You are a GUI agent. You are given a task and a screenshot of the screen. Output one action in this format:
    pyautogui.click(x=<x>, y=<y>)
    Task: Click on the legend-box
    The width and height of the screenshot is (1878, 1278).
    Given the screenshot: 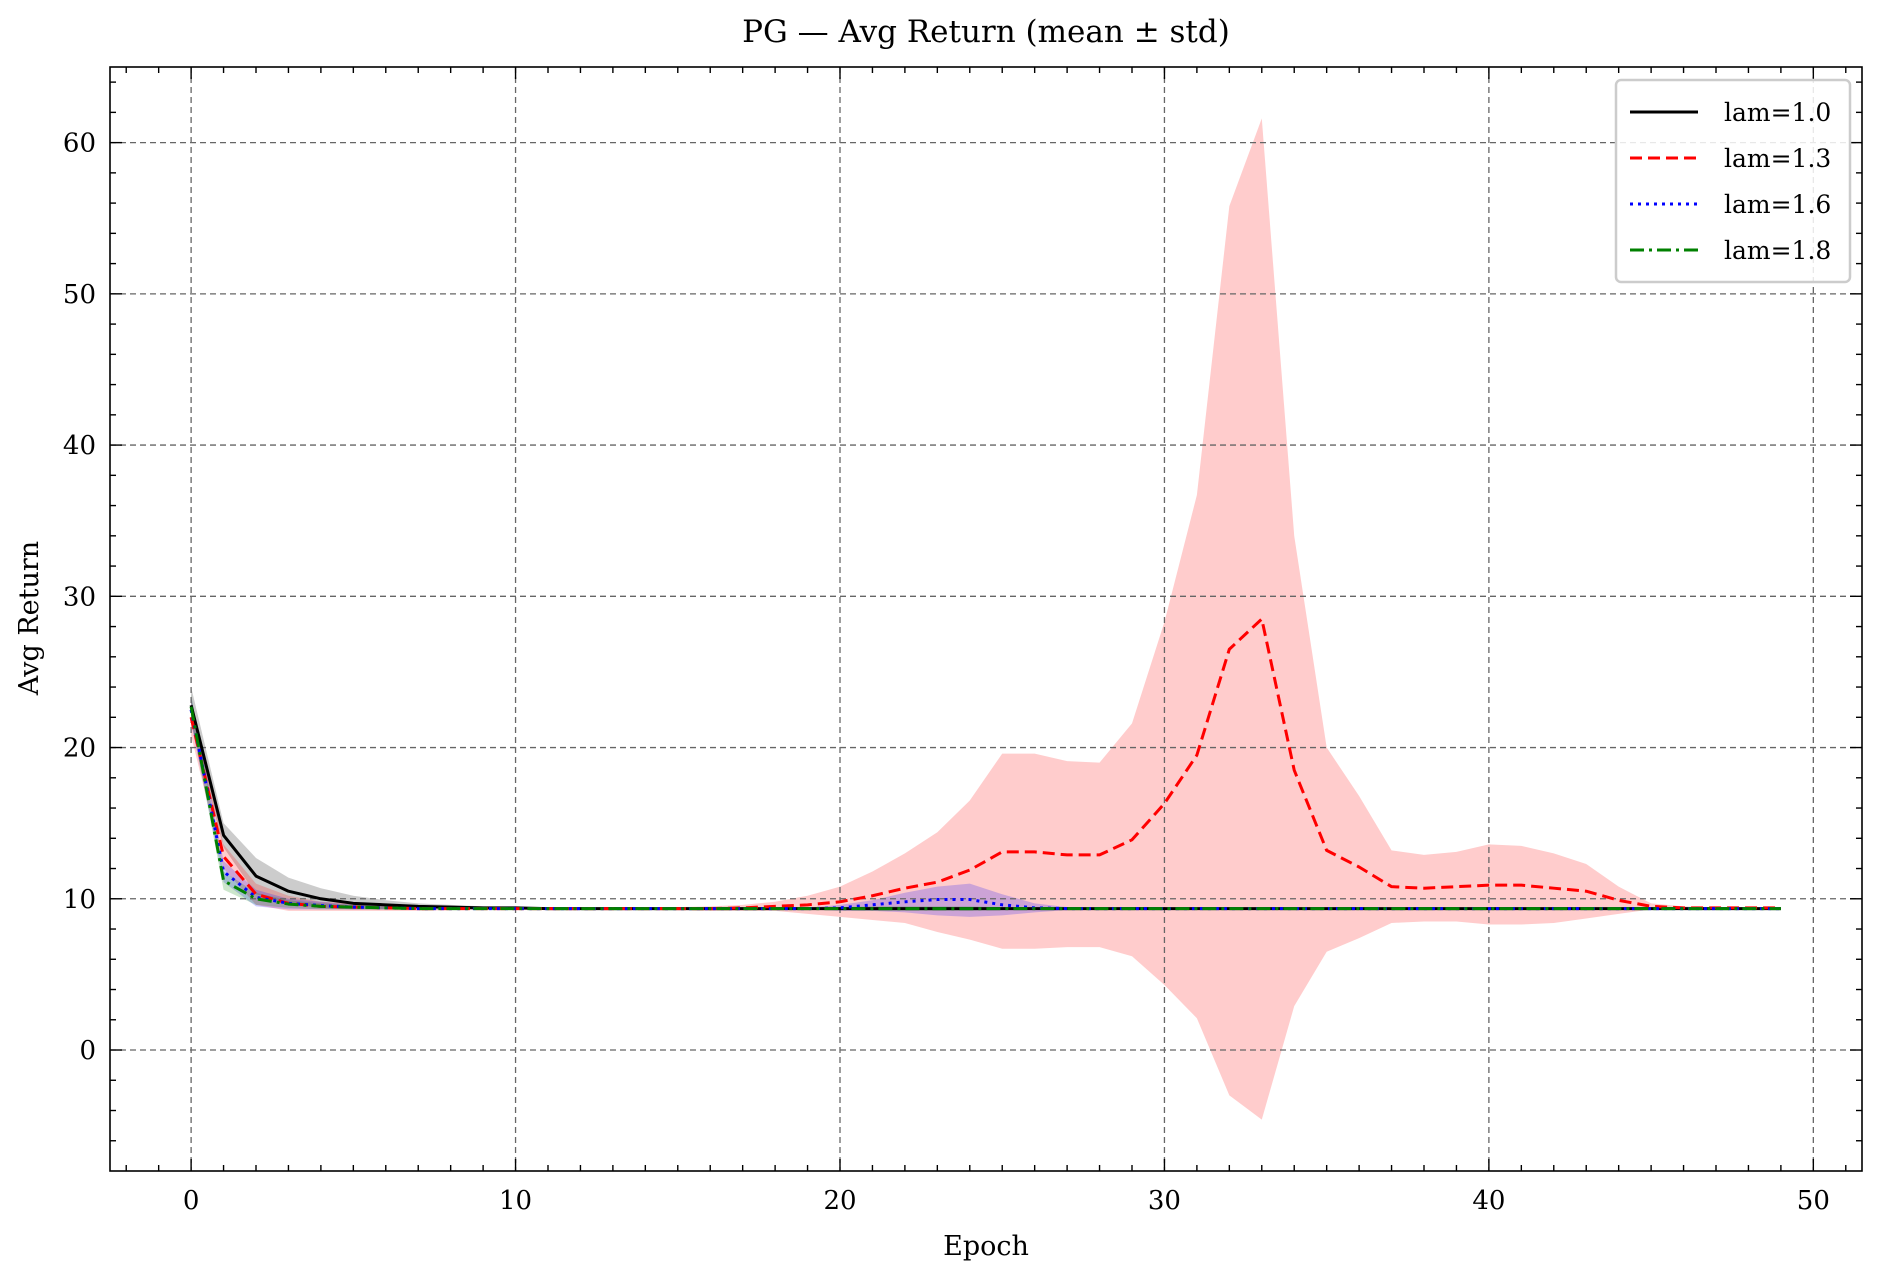 What is the action you would take?
    pyautogui.click(x=1733, y=181)
    